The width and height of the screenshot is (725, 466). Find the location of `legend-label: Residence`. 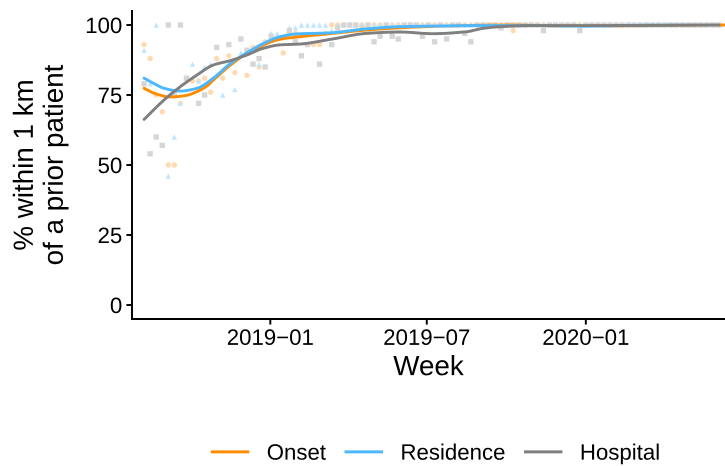

legend-label: Residence is located at coordinates (453, 452).